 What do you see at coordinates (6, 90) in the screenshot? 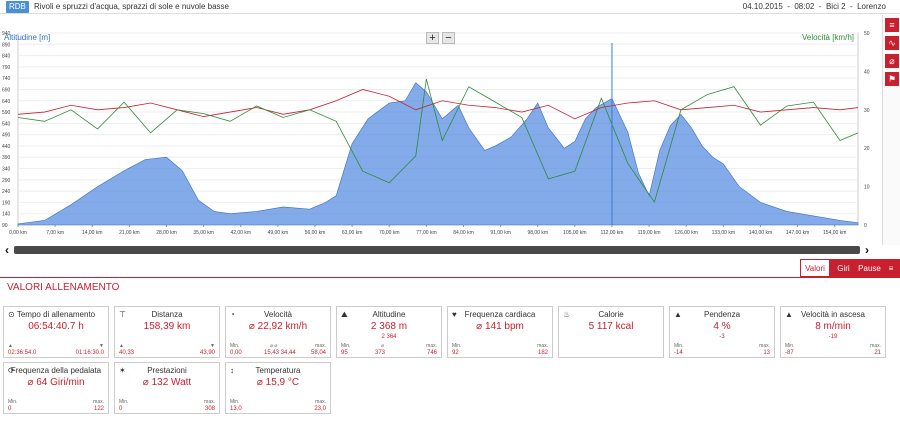
I see `y-left-tick-label: 690` at bounding box center [6, 90].